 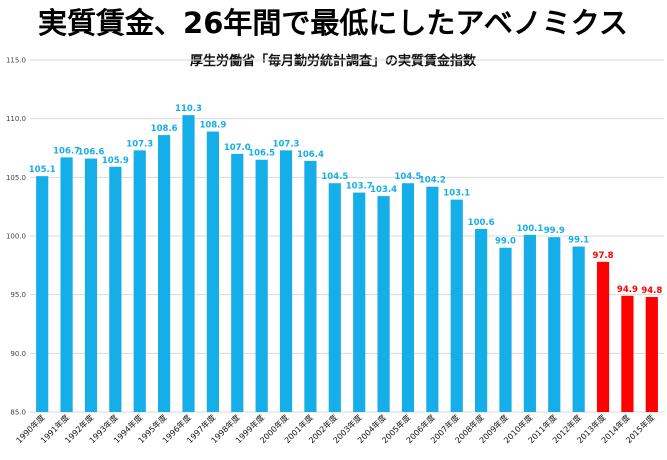 What do you see at coordinates (212, 126) in the screenshot?
I see `data-label: 108.9` at bounding box center [212, 126].